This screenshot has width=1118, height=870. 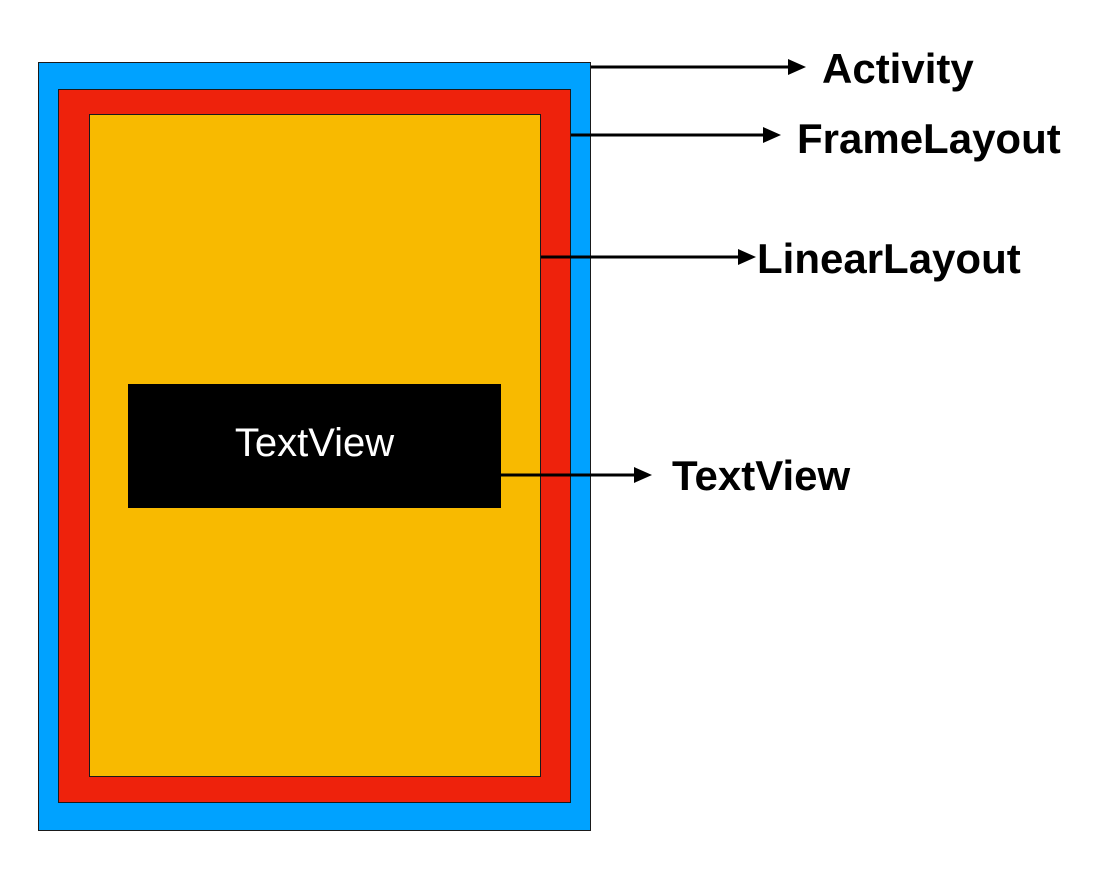 I want to click on linearlayout-arrowhead, so click(x=747, y=257).